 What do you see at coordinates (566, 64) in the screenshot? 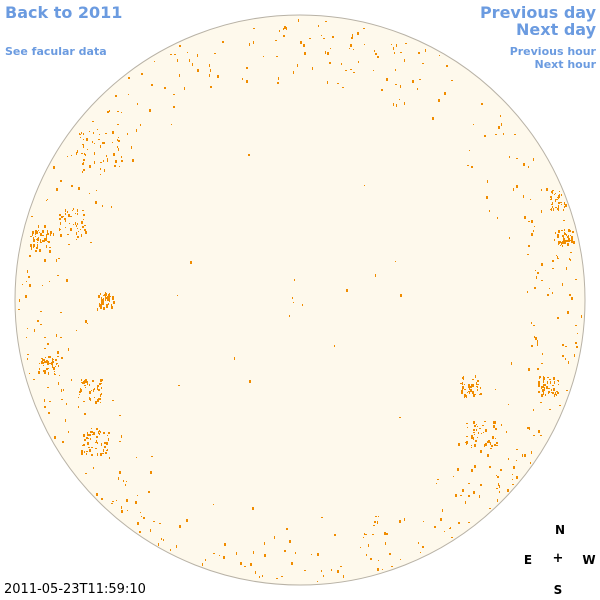
I see `next-hour-link: Next hour` at bounding box center [566, 64].